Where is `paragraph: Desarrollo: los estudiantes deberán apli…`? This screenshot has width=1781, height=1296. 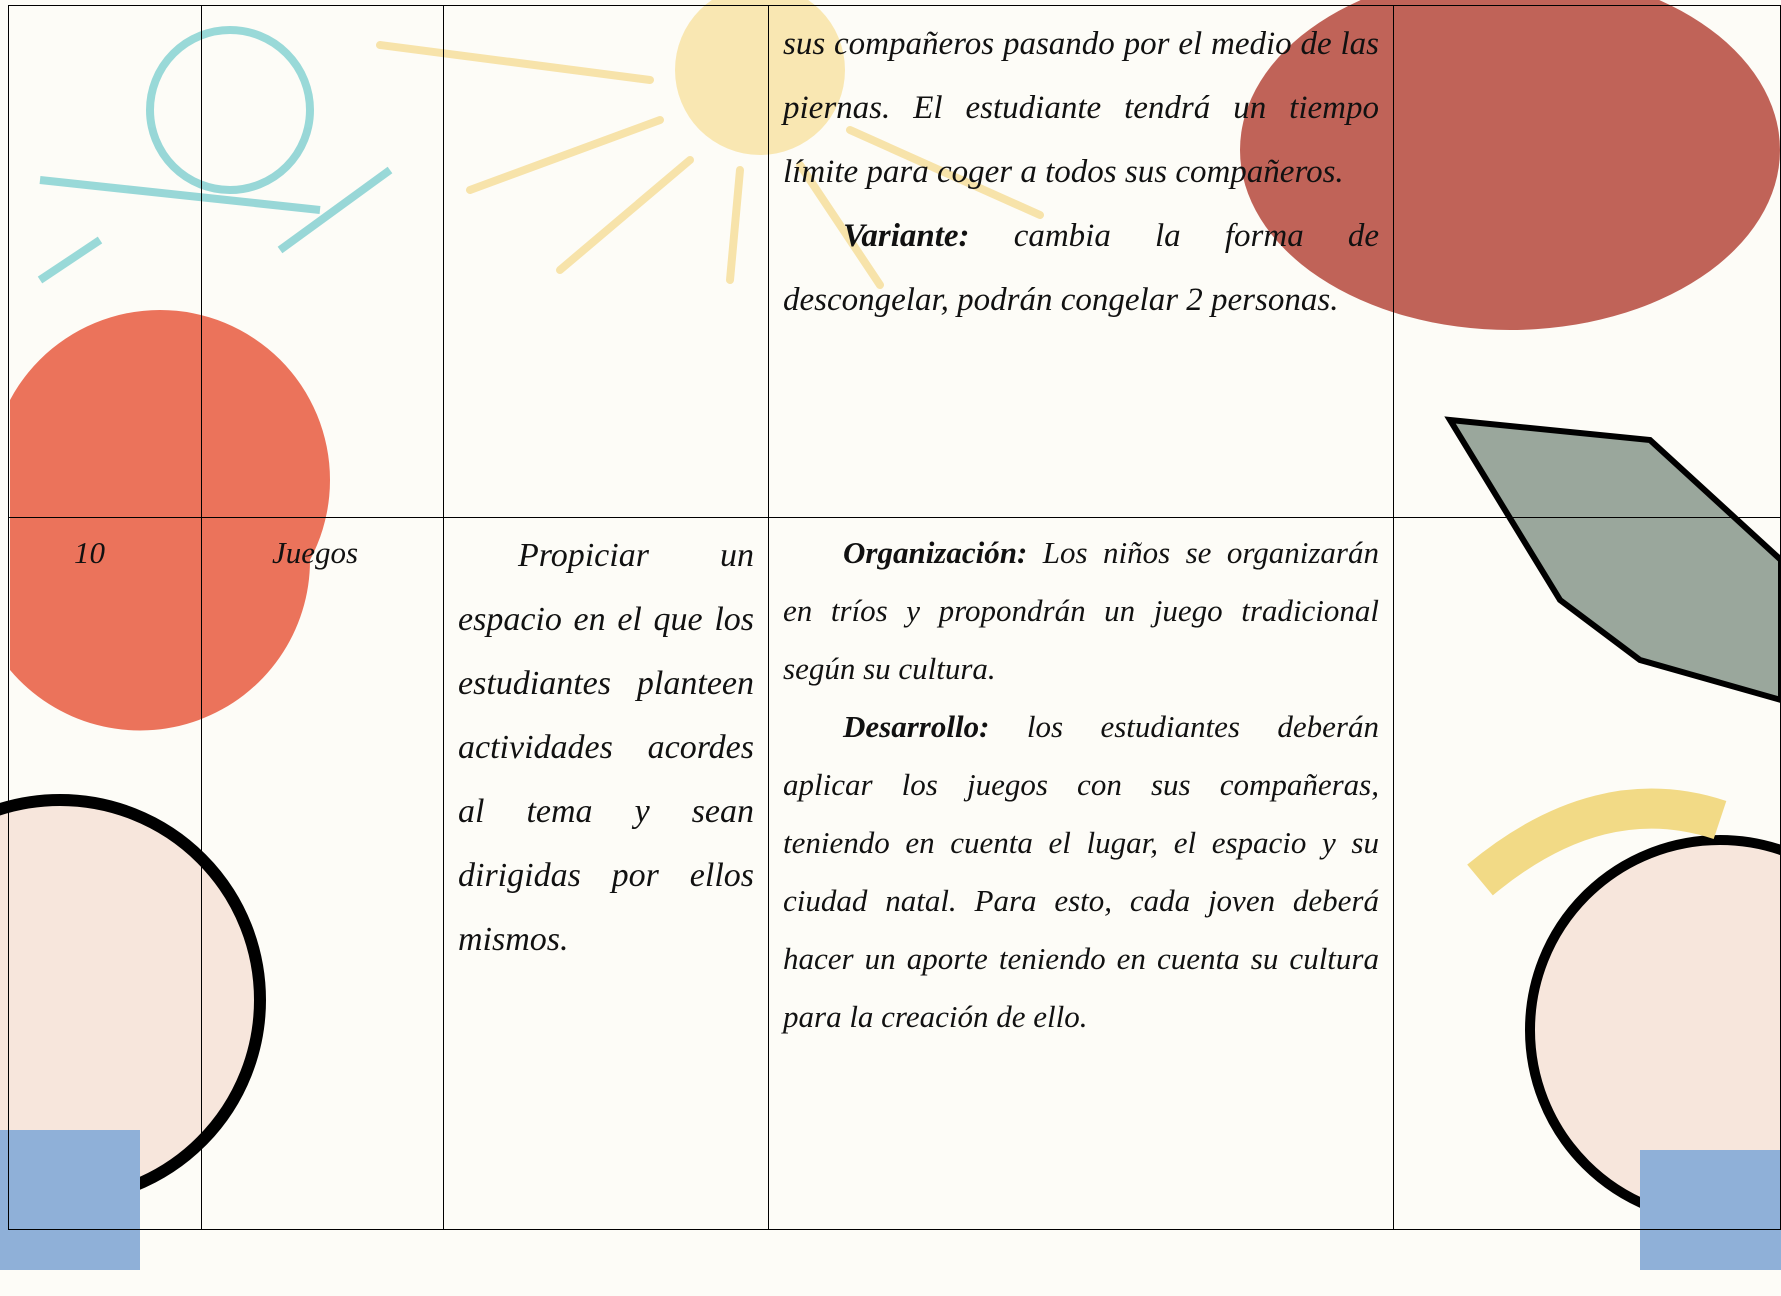 paragraph: Desarrollo: los estudiantes deberán apli… is located at coordinates (1081, 872).